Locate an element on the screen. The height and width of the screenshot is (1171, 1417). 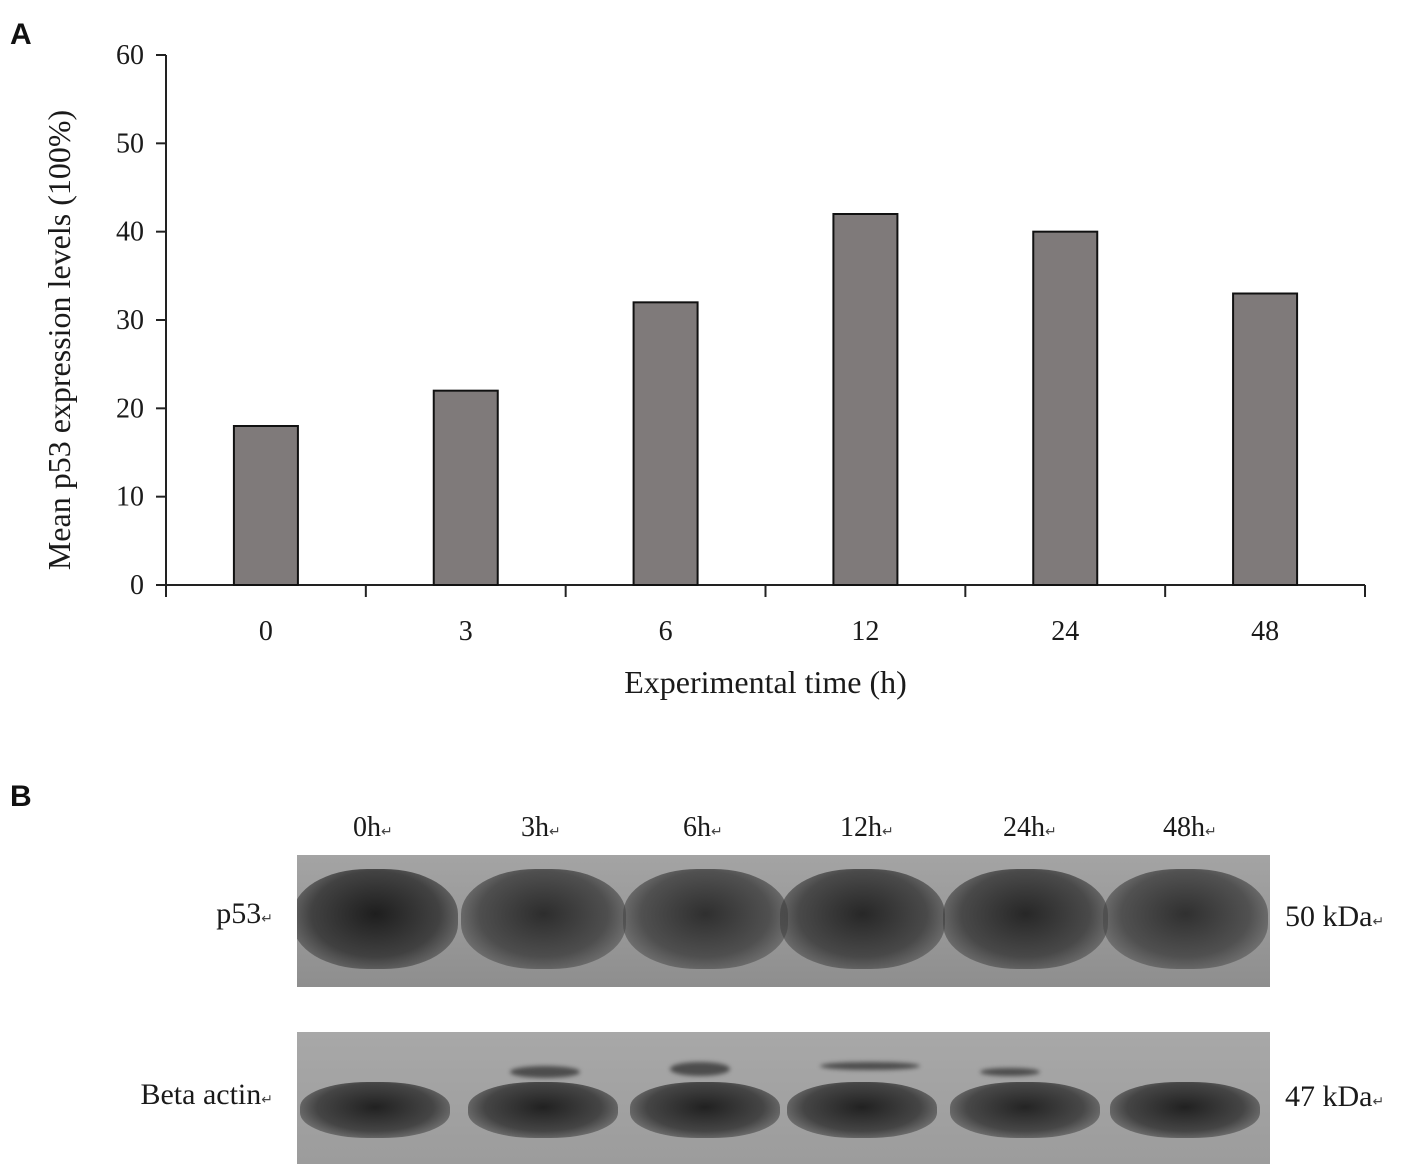
y-tick-label: 10 is located at coordinates (130, 497).